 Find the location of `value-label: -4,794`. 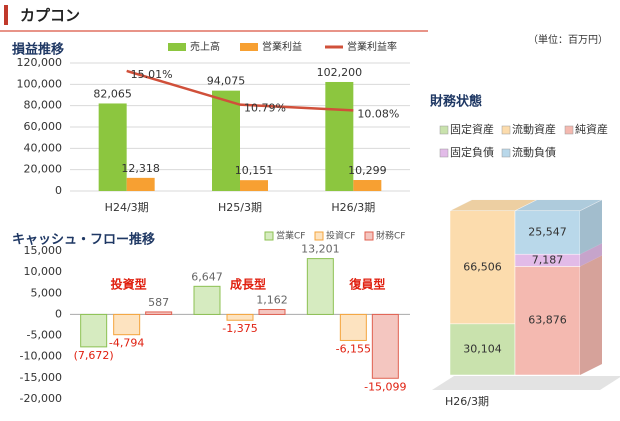

value-label: -4,794 is located at coordinates (126, 343).